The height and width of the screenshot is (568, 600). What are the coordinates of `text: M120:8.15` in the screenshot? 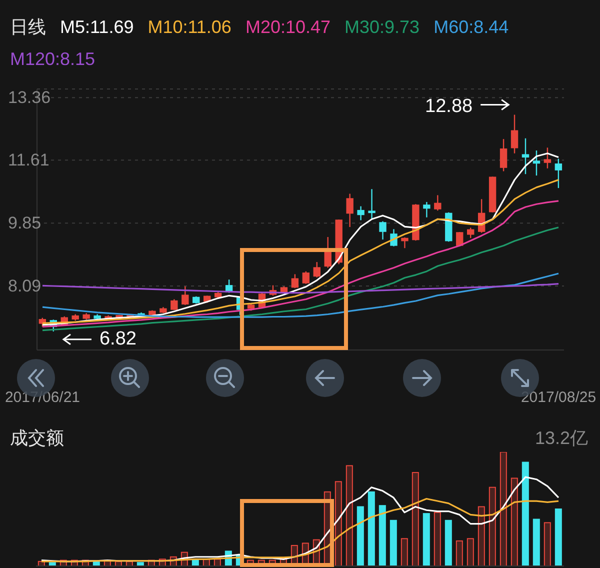 It's located at (53, 59).